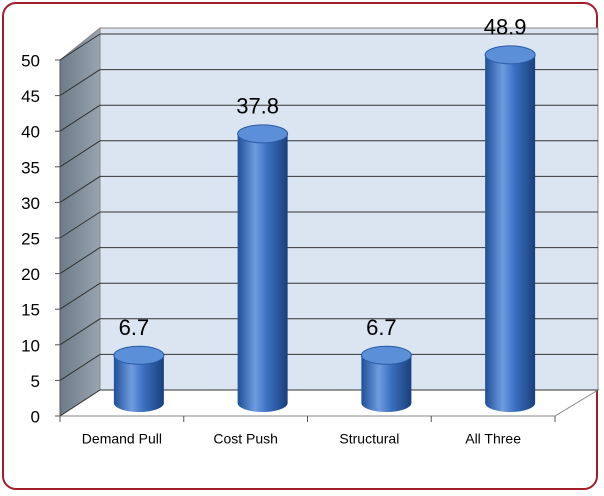 The image size is (604, 496). I want to click on y-tick-label: 10, so click(30, 345).